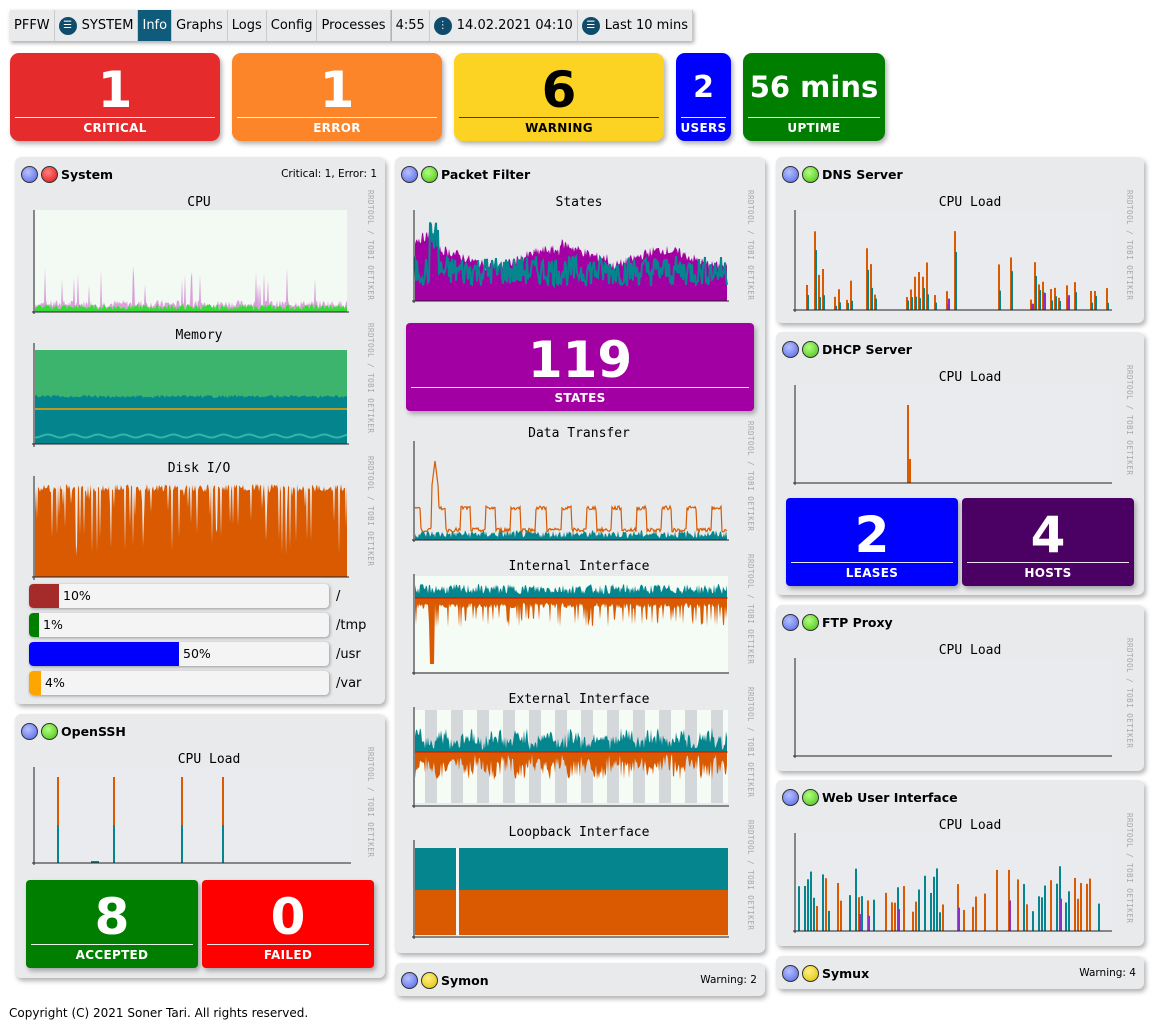 The image size is (1163, 1029). I want to click on mount-point: /tmp, so click(351, 625).